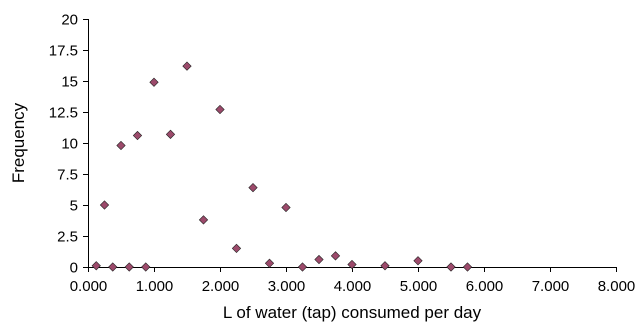 The width and height of the screenshot is (641, 326). I want to click on y-tick-label: 20, so click(69, 20).